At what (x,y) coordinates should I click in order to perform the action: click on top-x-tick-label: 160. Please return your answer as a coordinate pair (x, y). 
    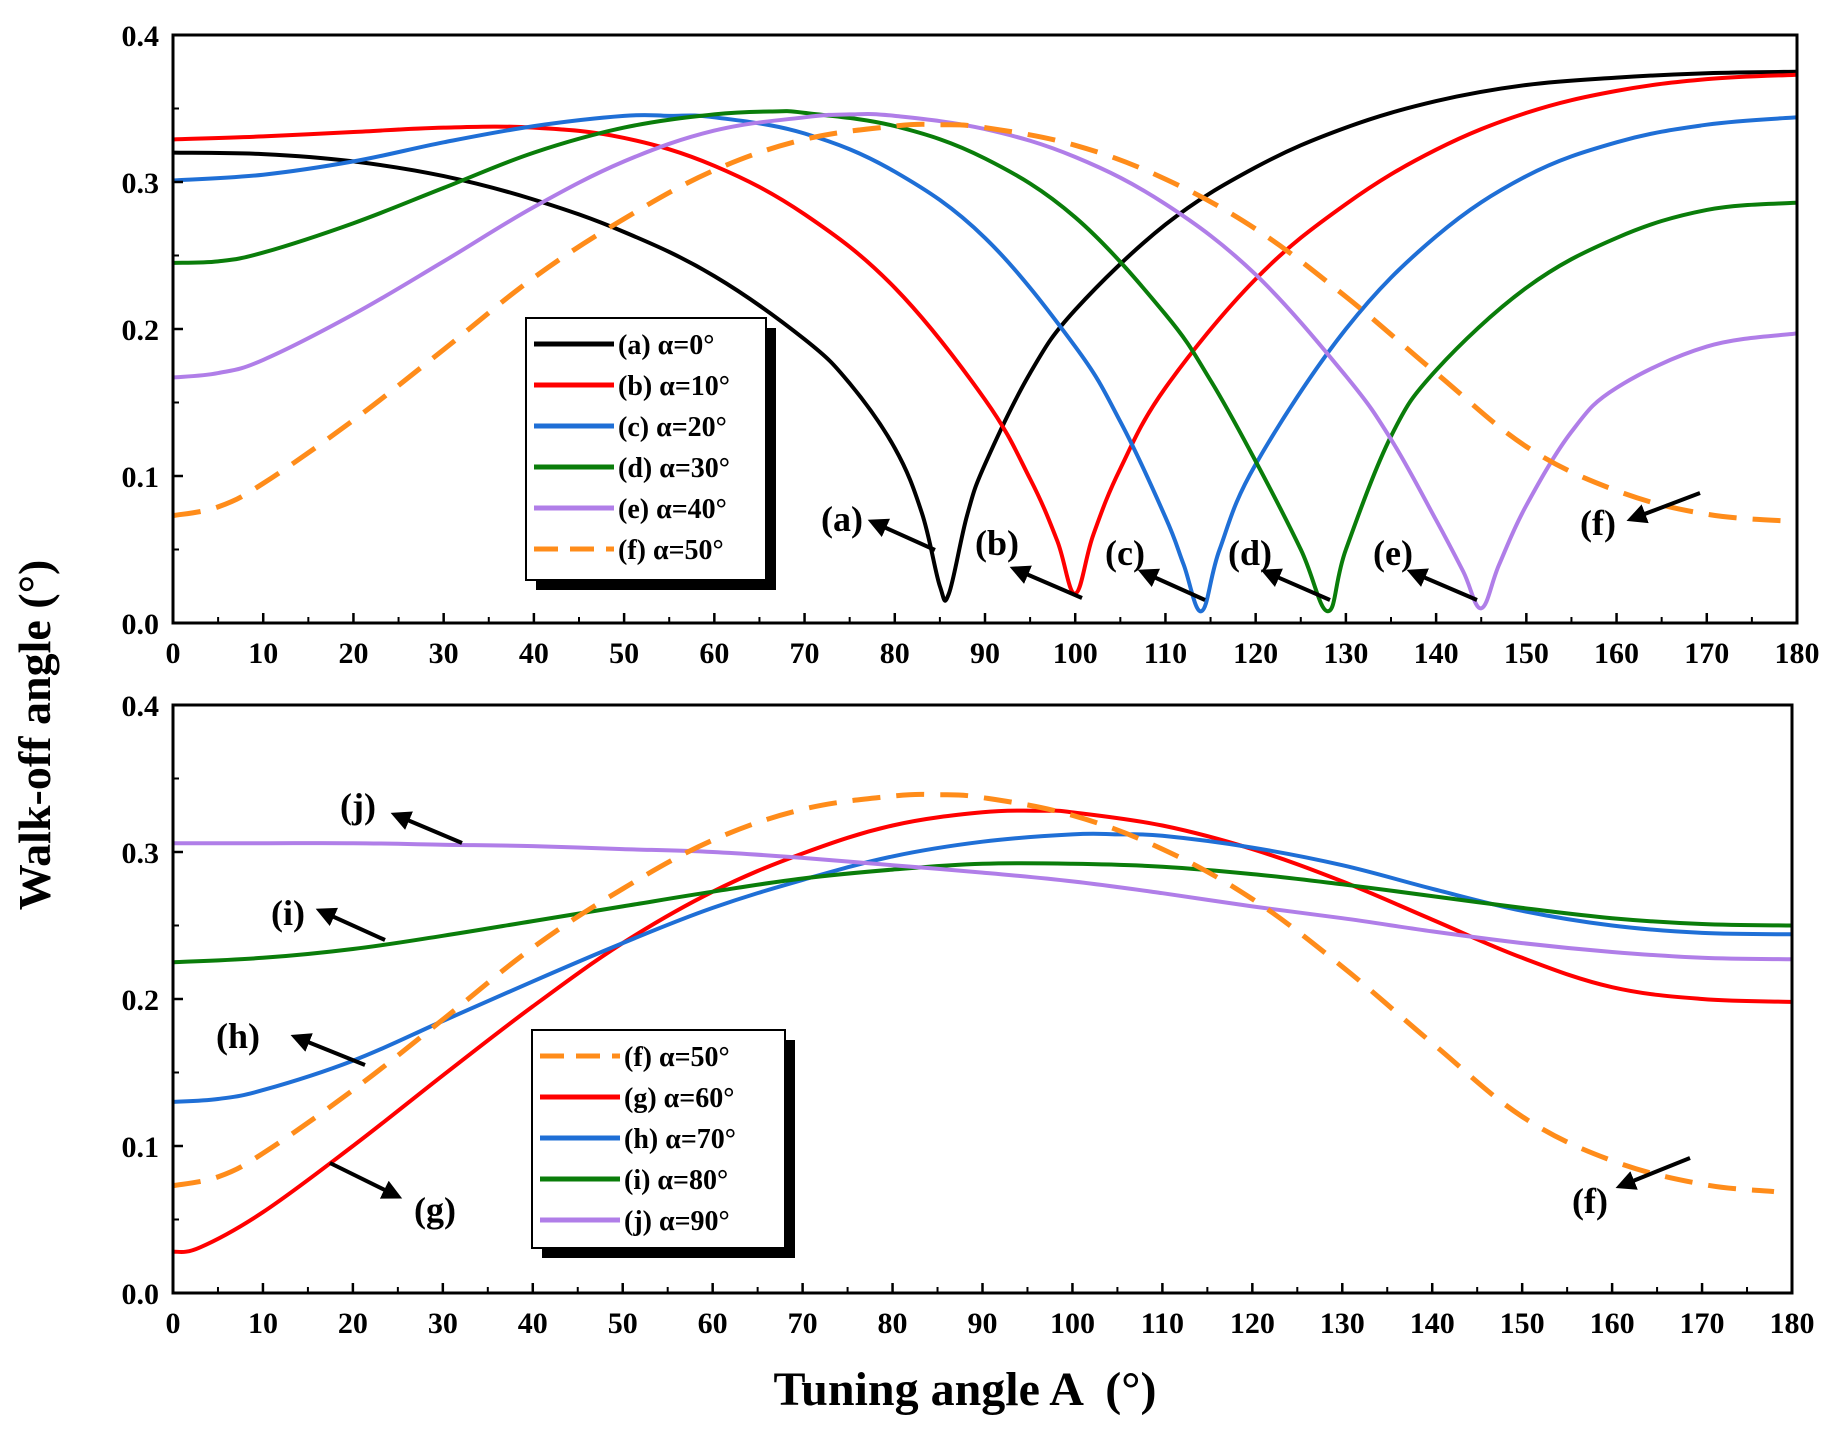
    Looking at the image, I should click on (1616, 653).